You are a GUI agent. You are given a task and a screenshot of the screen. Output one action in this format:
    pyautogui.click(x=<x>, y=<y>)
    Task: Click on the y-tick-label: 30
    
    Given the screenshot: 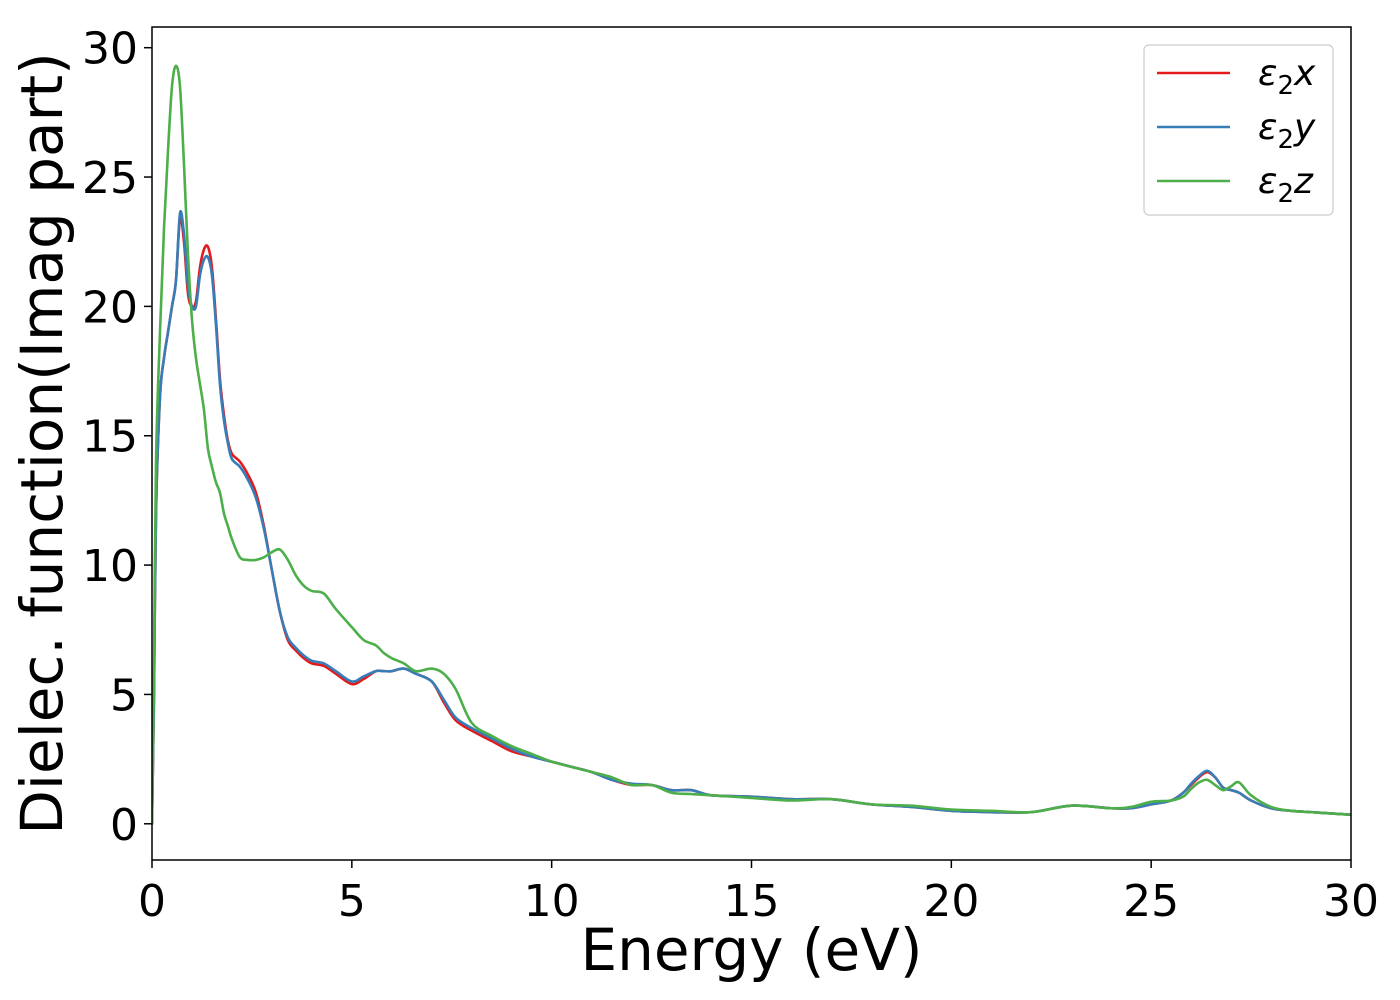 What is the action you would take?
    pyautogui.click(x=110, y=49)
    